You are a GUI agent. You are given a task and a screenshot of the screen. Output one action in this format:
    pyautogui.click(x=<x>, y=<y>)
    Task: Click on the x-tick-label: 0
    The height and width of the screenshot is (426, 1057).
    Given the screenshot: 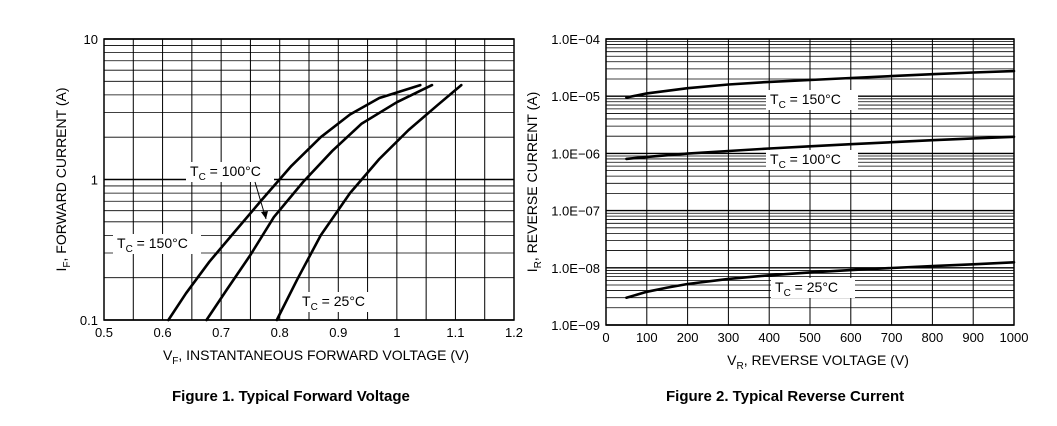 What is the action you would take?
    pyautogui.click(x=605, y=337)
    